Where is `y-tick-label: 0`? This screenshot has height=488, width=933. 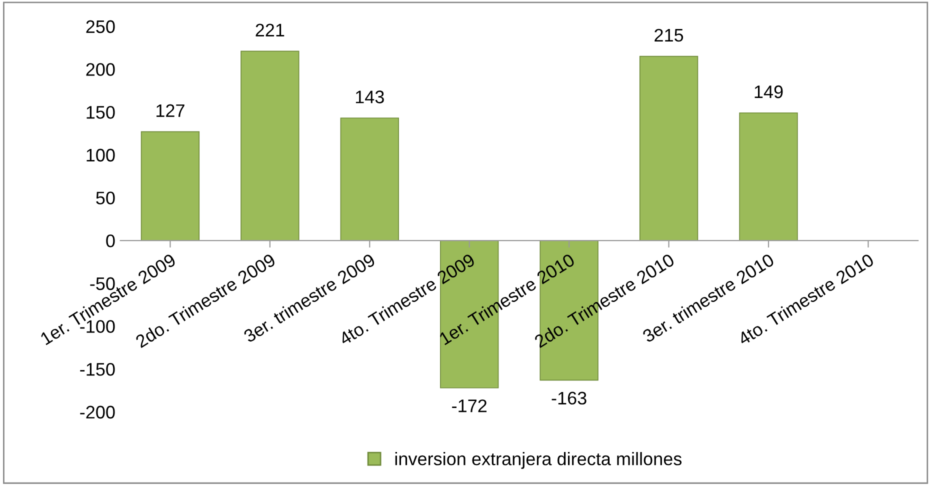 y-tick-label: 0 is located at coordinates (110, 241).